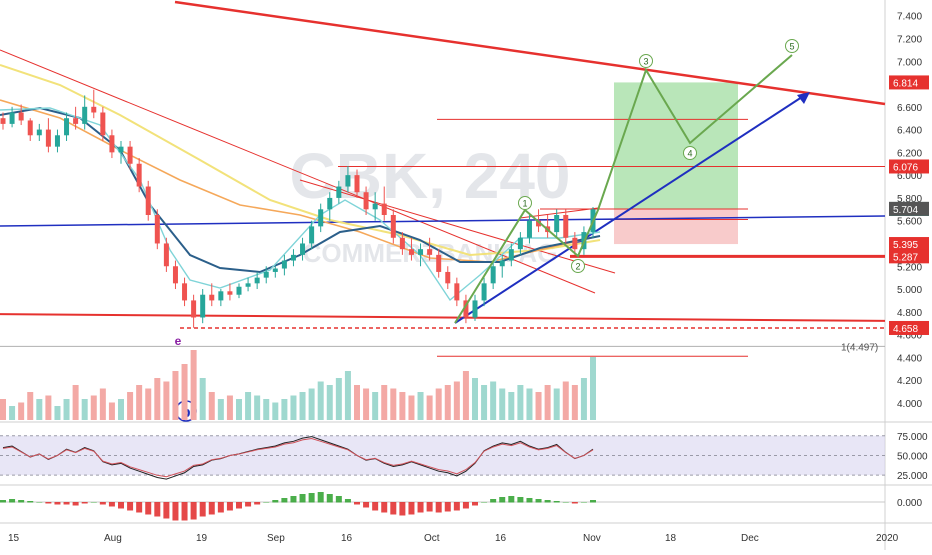 The width and height of the screenshot is (932, 555). I want to click on price-tick-label: 5.600, so click(909, 222).